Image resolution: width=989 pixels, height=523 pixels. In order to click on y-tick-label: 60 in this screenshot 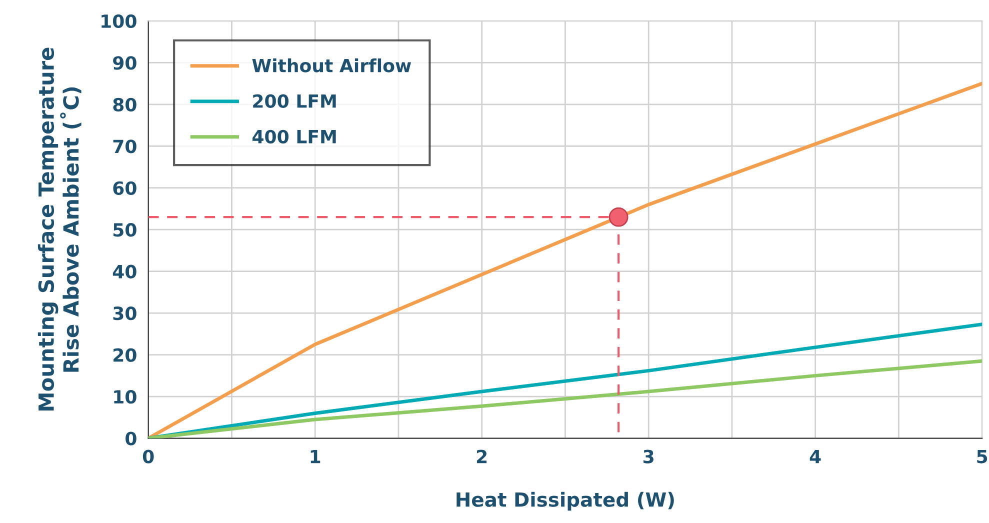, I will do `click(124, 188)`.